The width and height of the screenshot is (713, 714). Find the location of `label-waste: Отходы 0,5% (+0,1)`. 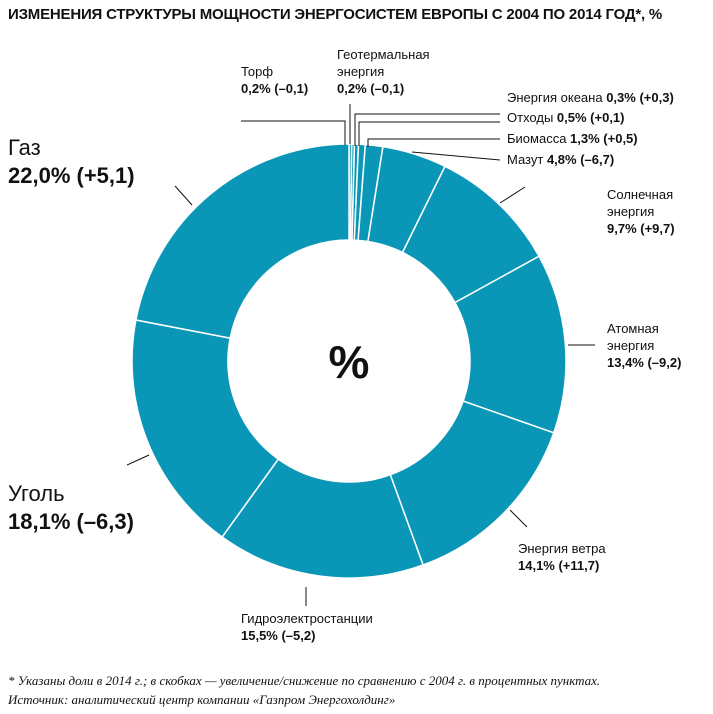

label-waste: Отходы 0,5% (+0,1) is located at coordinates (566, 117).